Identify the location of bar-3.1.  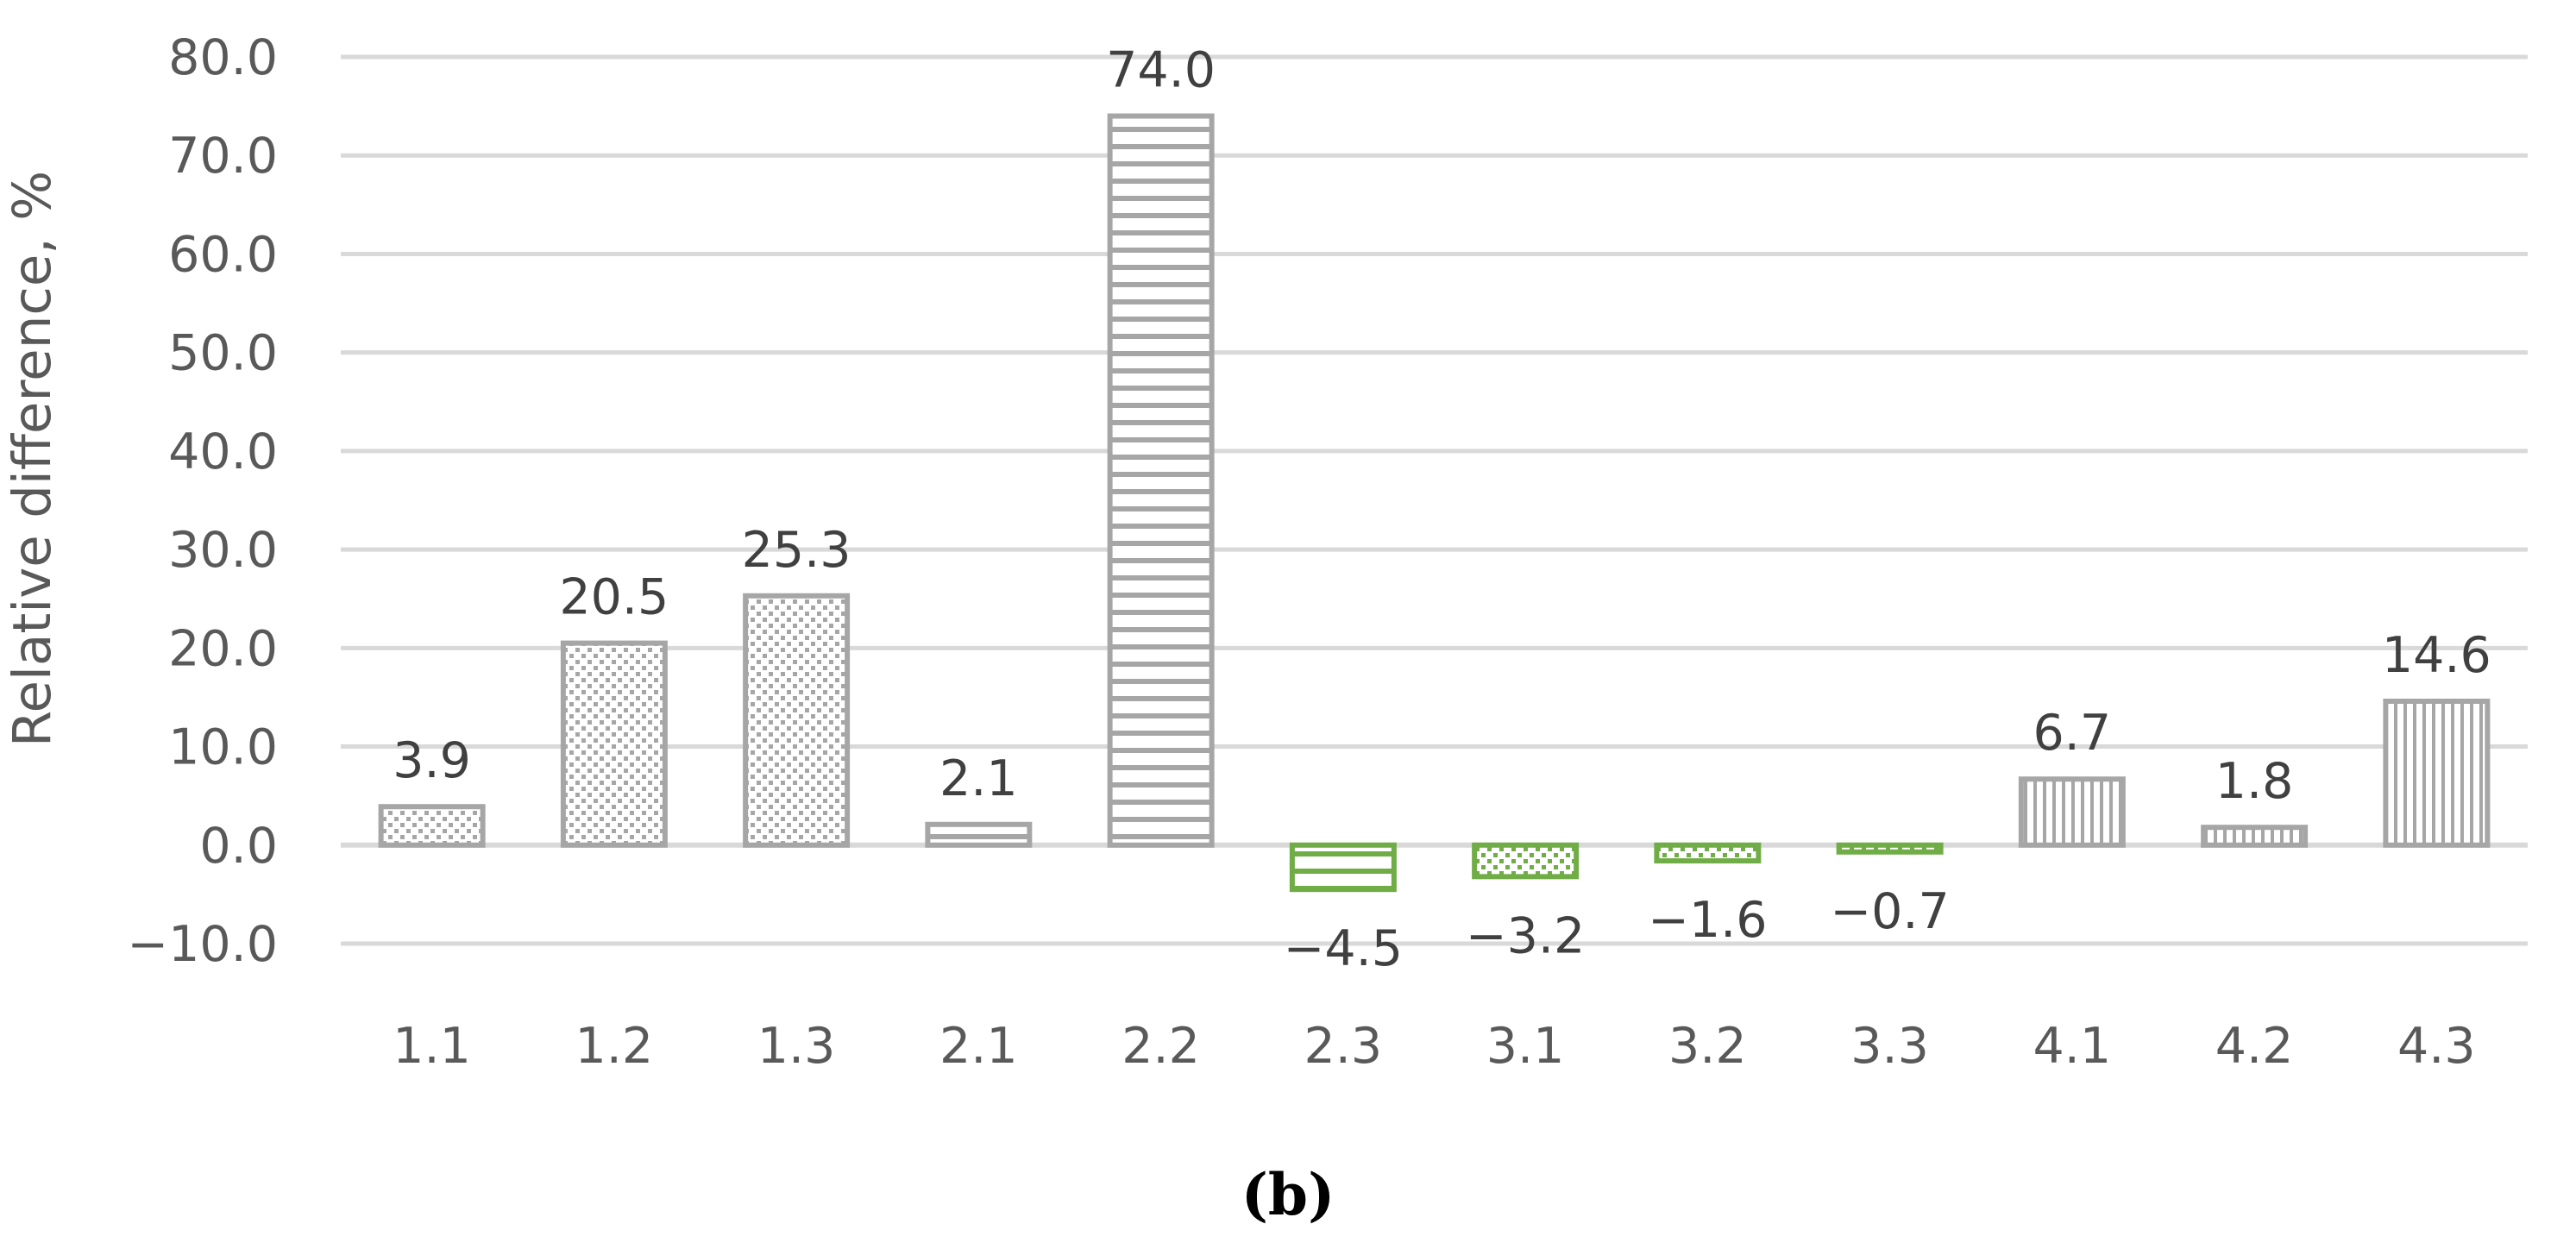
(1526, 861).